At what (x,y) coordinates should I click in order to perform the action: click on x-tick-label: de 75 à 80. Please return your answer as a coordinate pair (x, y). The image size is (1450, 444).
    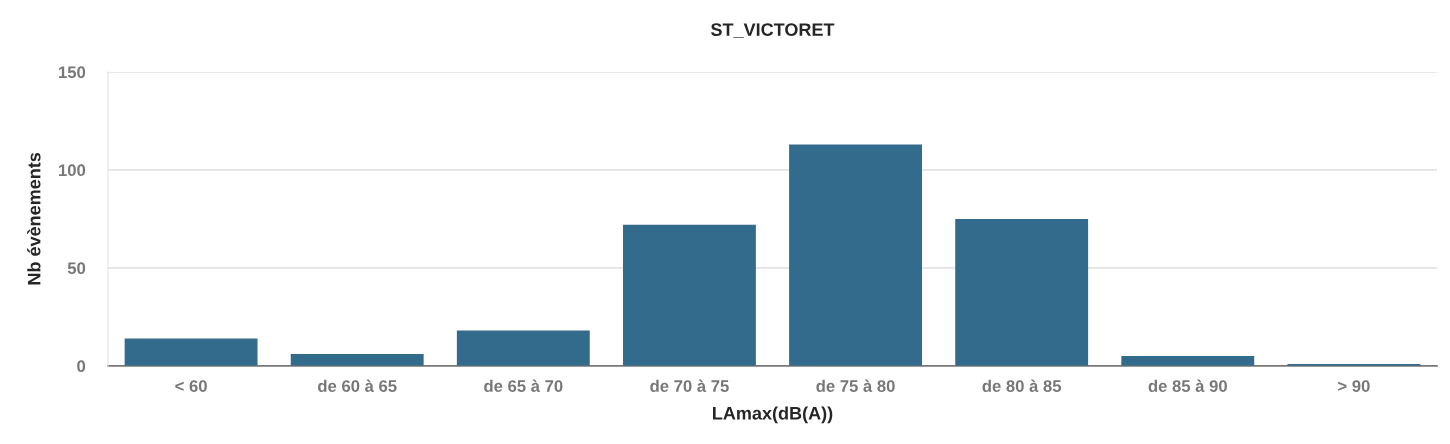
    Looking at the image, I should click on (855, 385).